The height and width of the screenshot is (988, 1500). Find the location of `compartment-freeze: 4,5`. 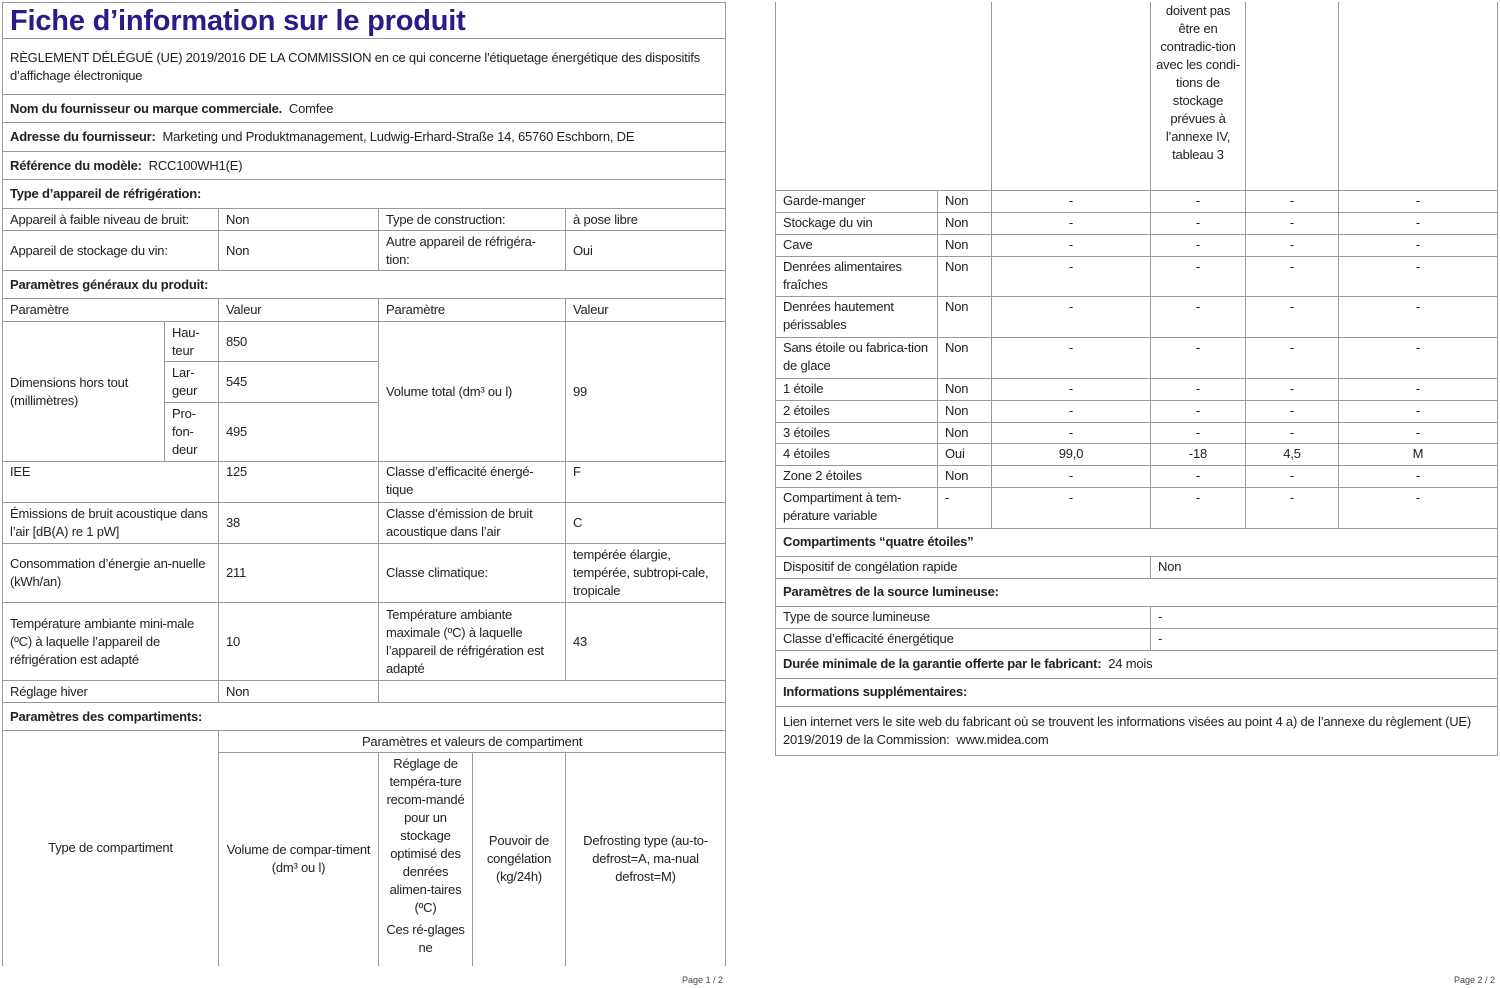

compartment-freeze: 4,5 is located at coordinates (1292, 454).